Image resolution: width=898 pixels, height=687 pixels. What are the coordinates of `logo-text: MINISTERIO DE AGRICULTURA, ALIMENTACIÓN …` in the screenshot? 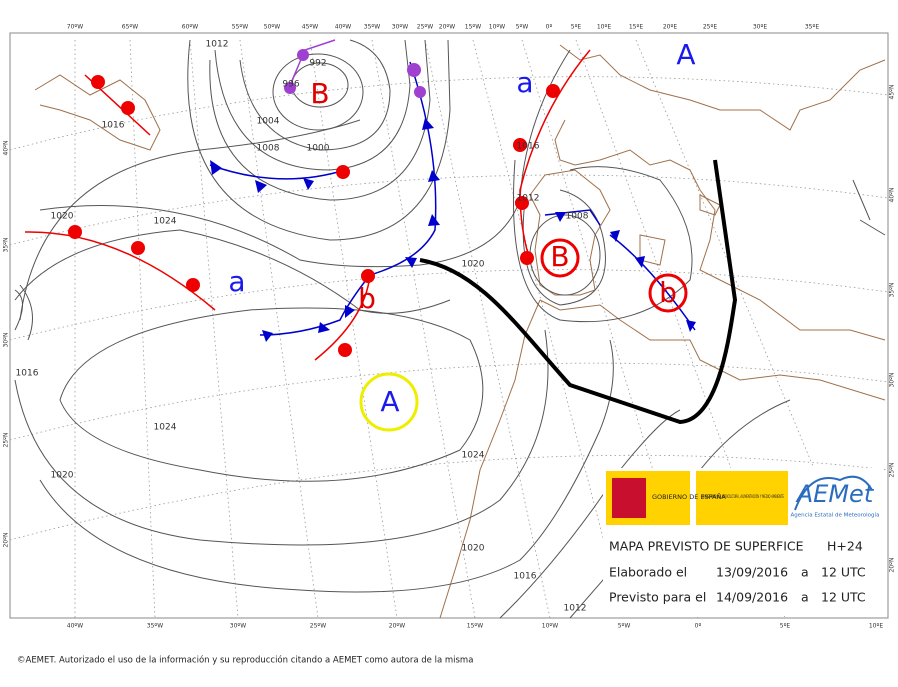 It's located at (743, 496).